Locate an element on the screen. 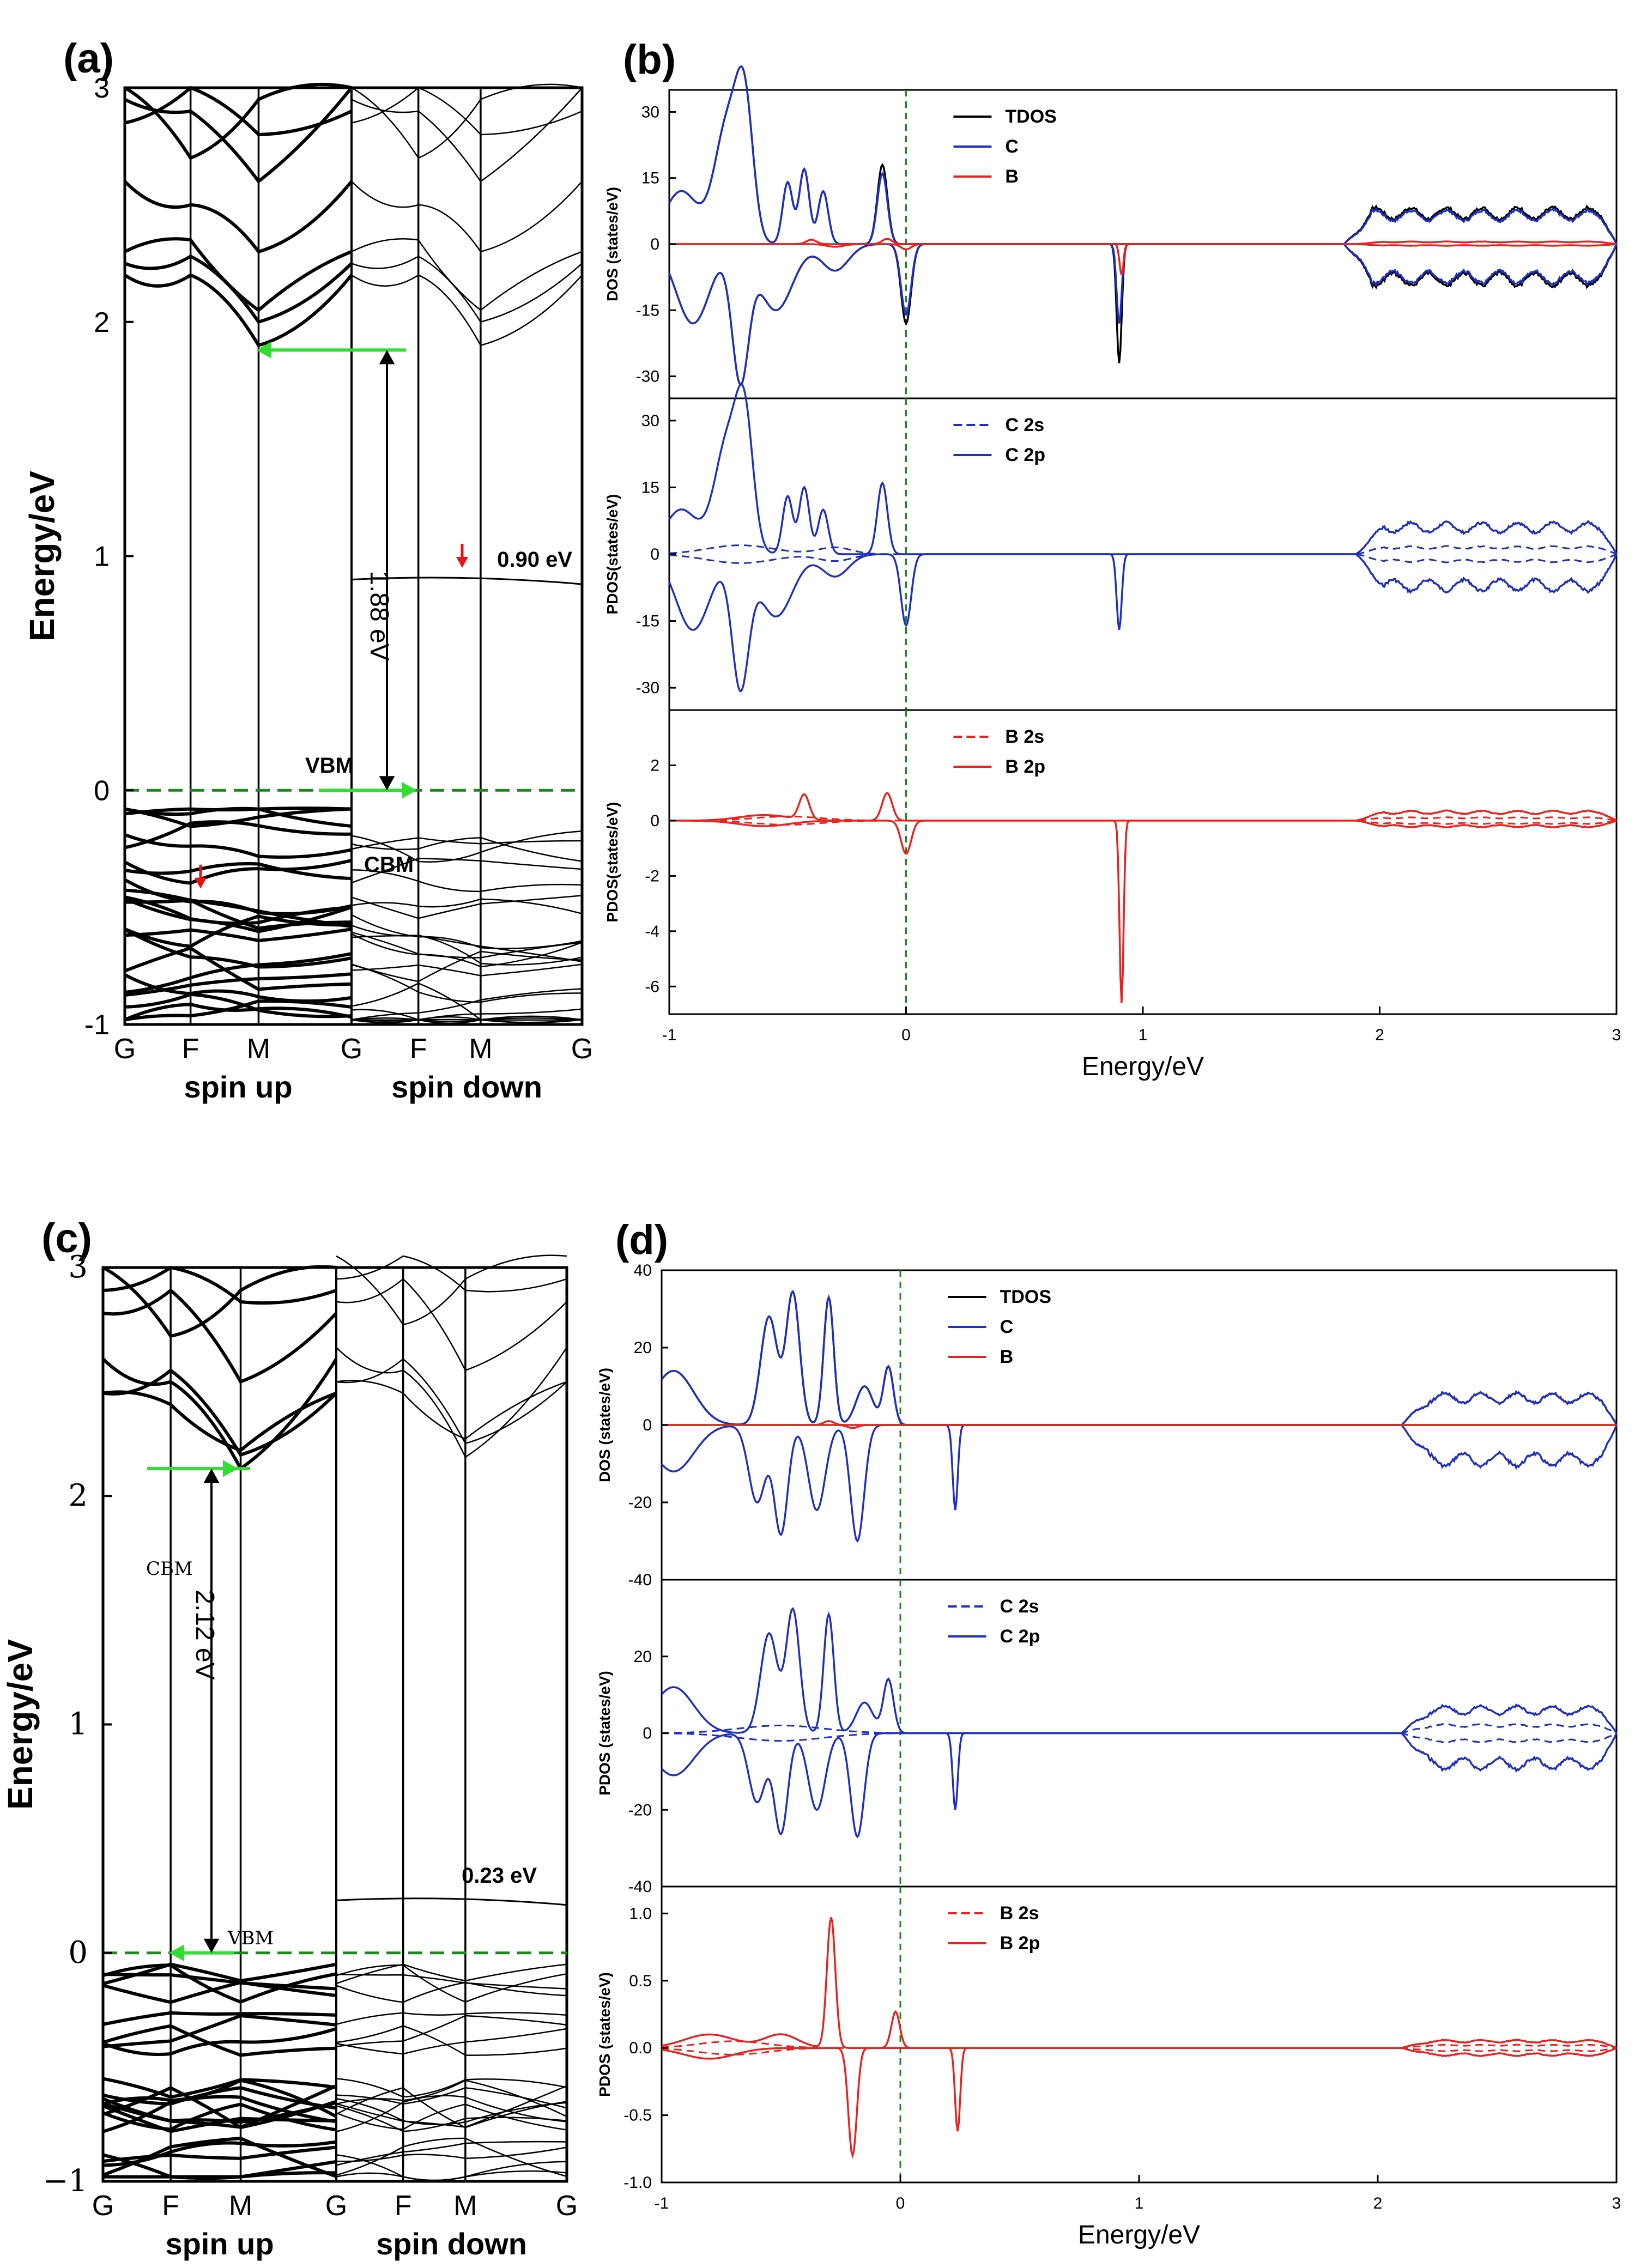  dos-subplot-0: 30 15 0 -15 -30 DOS (states/eV) TDOS CB is located at coordinates (1111, 232).